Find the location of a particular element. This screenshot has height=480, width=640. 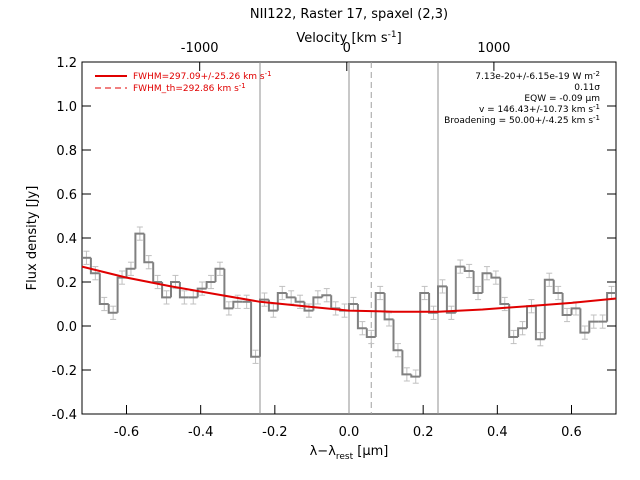

label-after: [µm] is located at coordinates (370, 451).